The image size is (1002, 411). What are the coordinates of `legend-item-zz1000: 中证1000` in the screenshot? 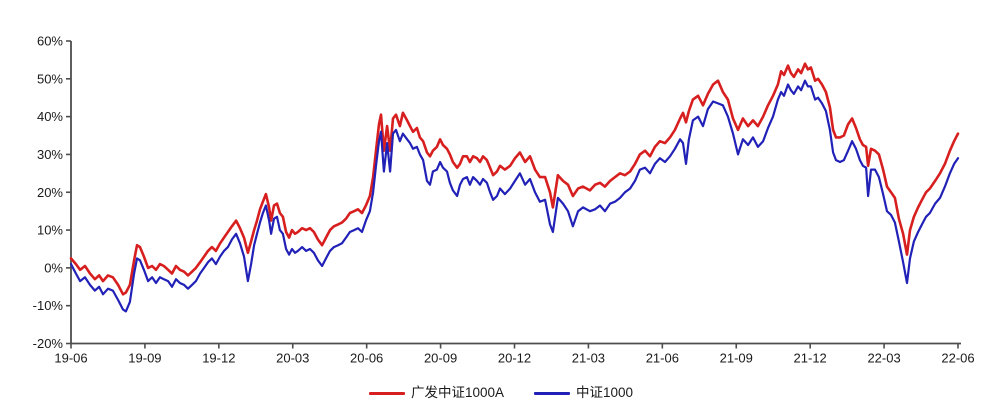 It's located at (583, 393).